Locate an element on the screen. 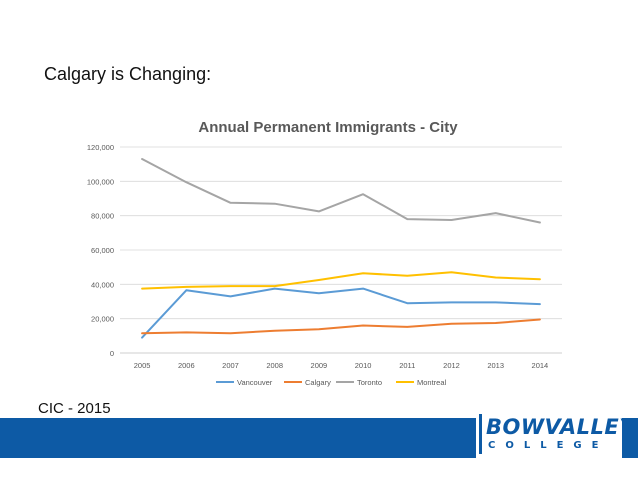 Image resolution: width=638 pixels, height=478 pixels. y-tick-label-3: 60,000 is located at coordinates (102, 250).